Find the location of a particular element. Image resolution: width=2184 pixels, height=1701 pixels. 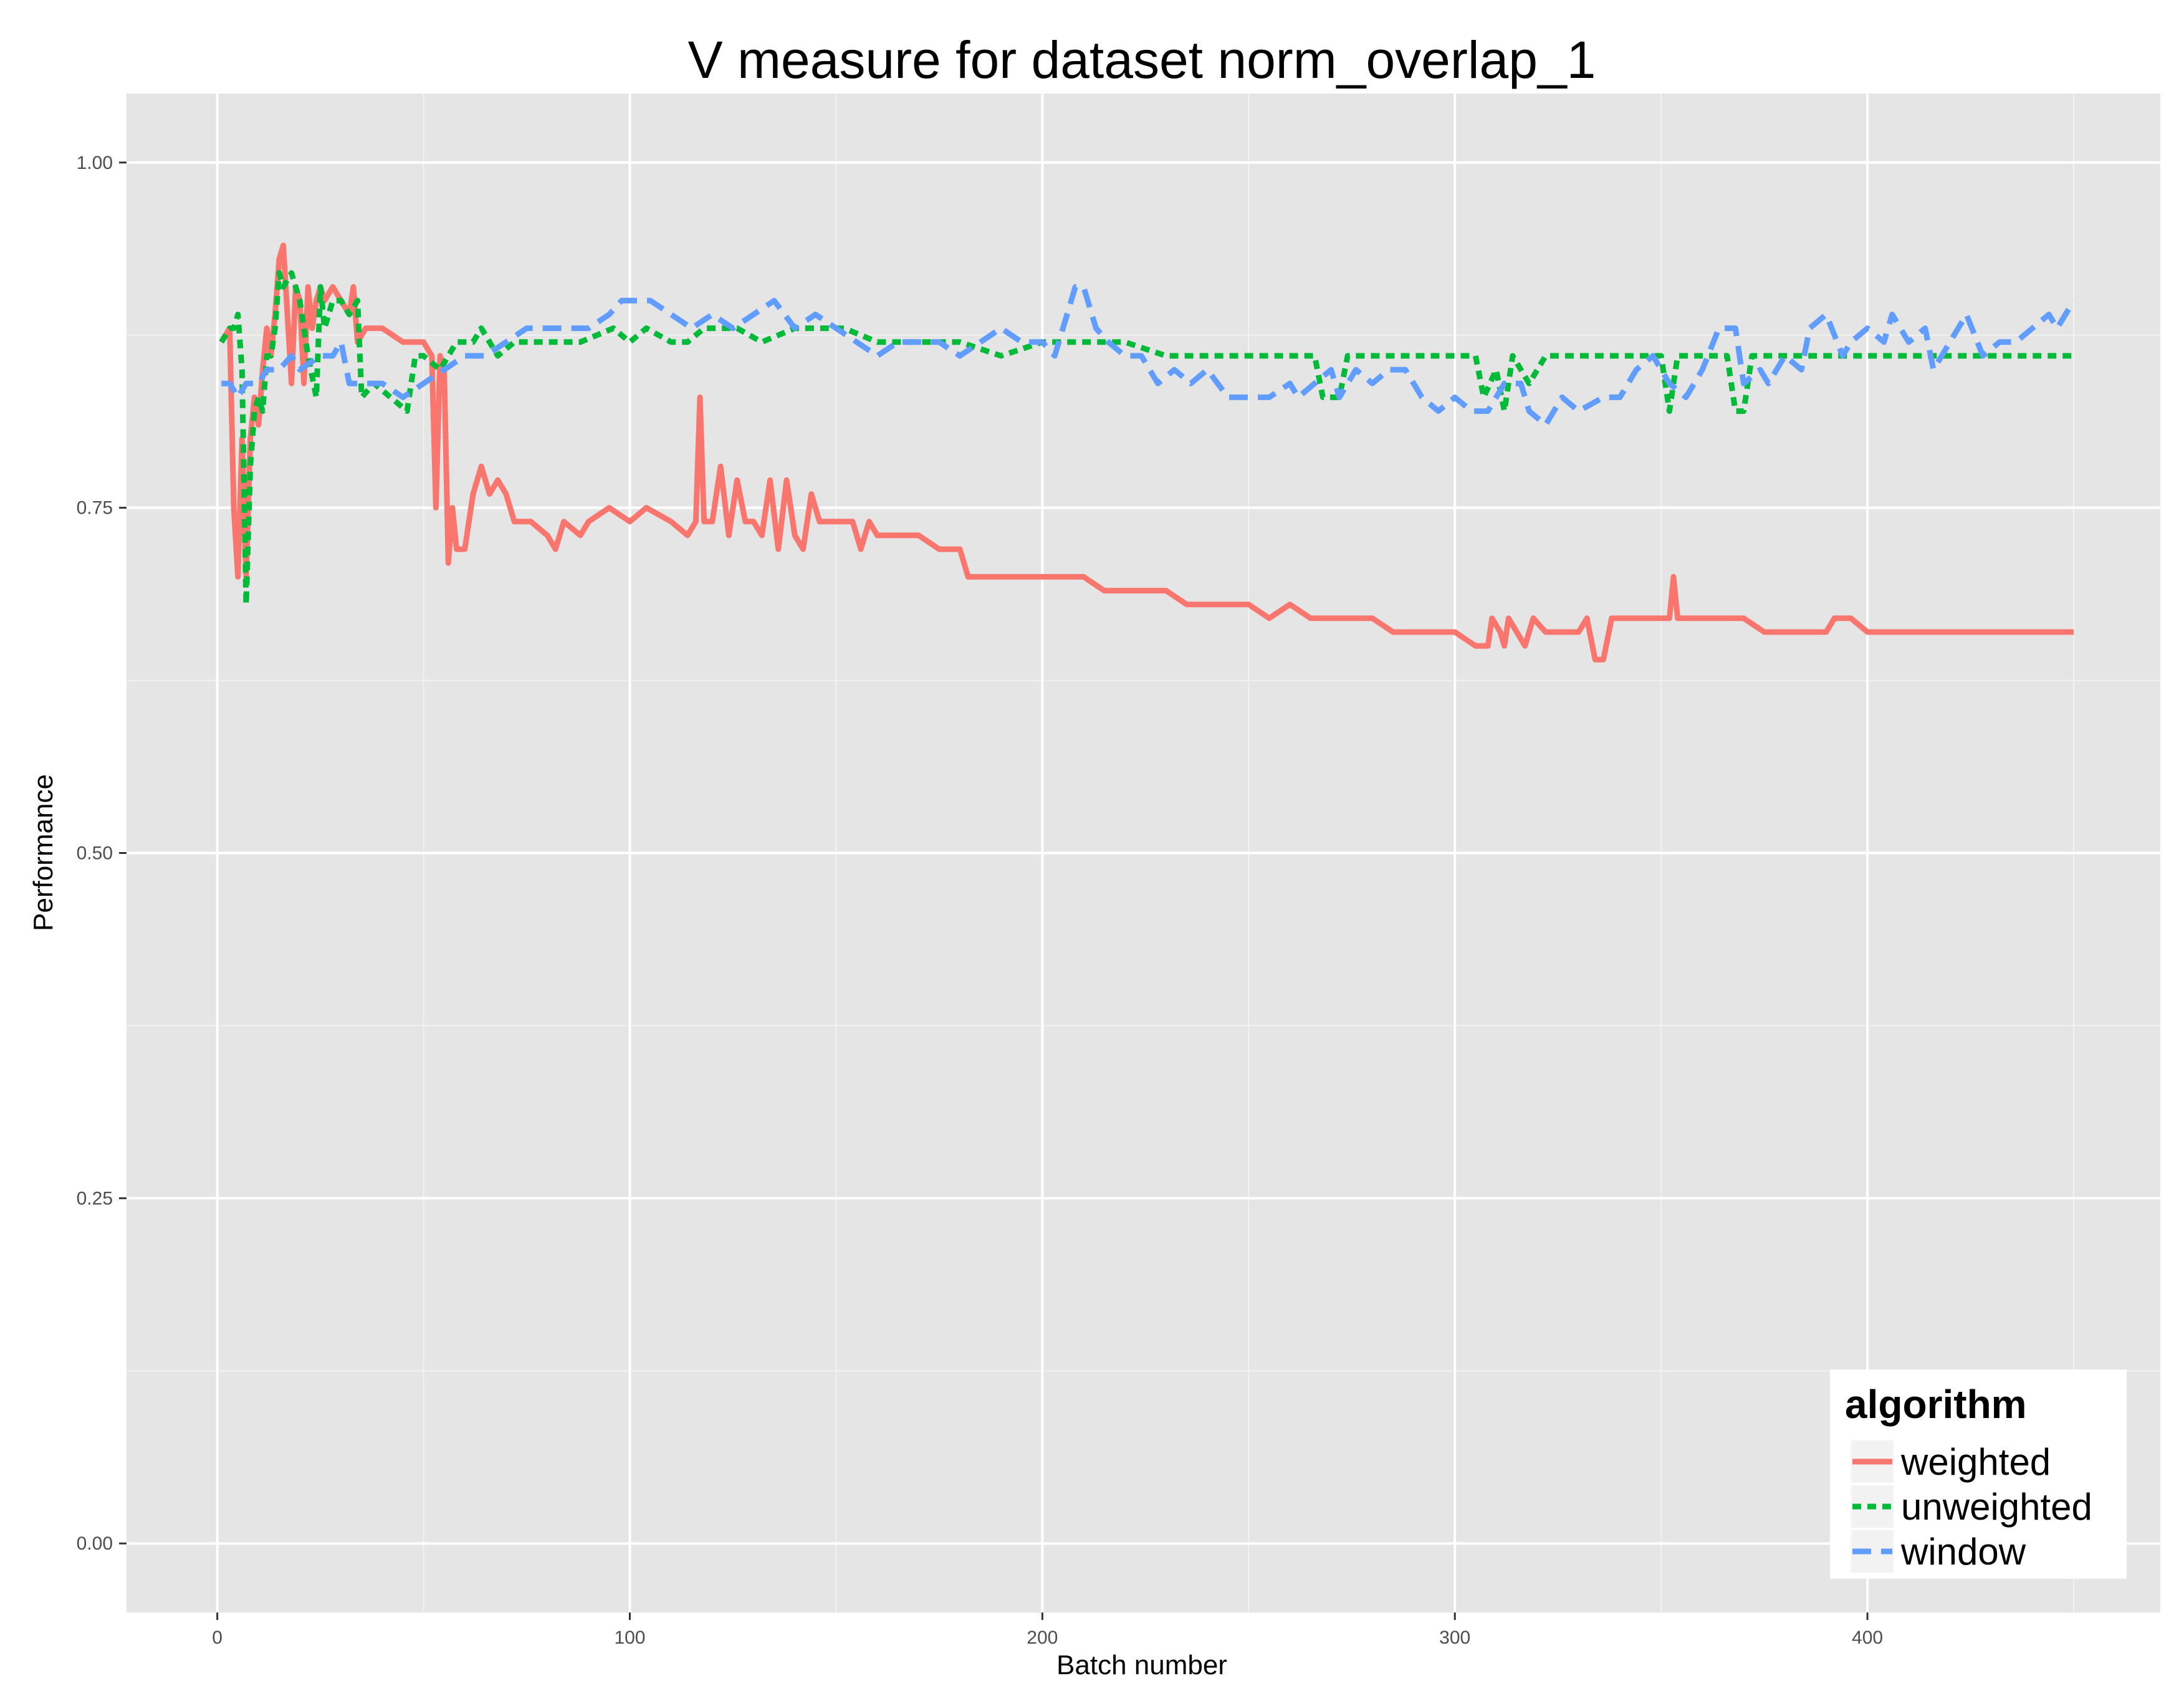

series-line-window is located at coordinates (1149, 356).